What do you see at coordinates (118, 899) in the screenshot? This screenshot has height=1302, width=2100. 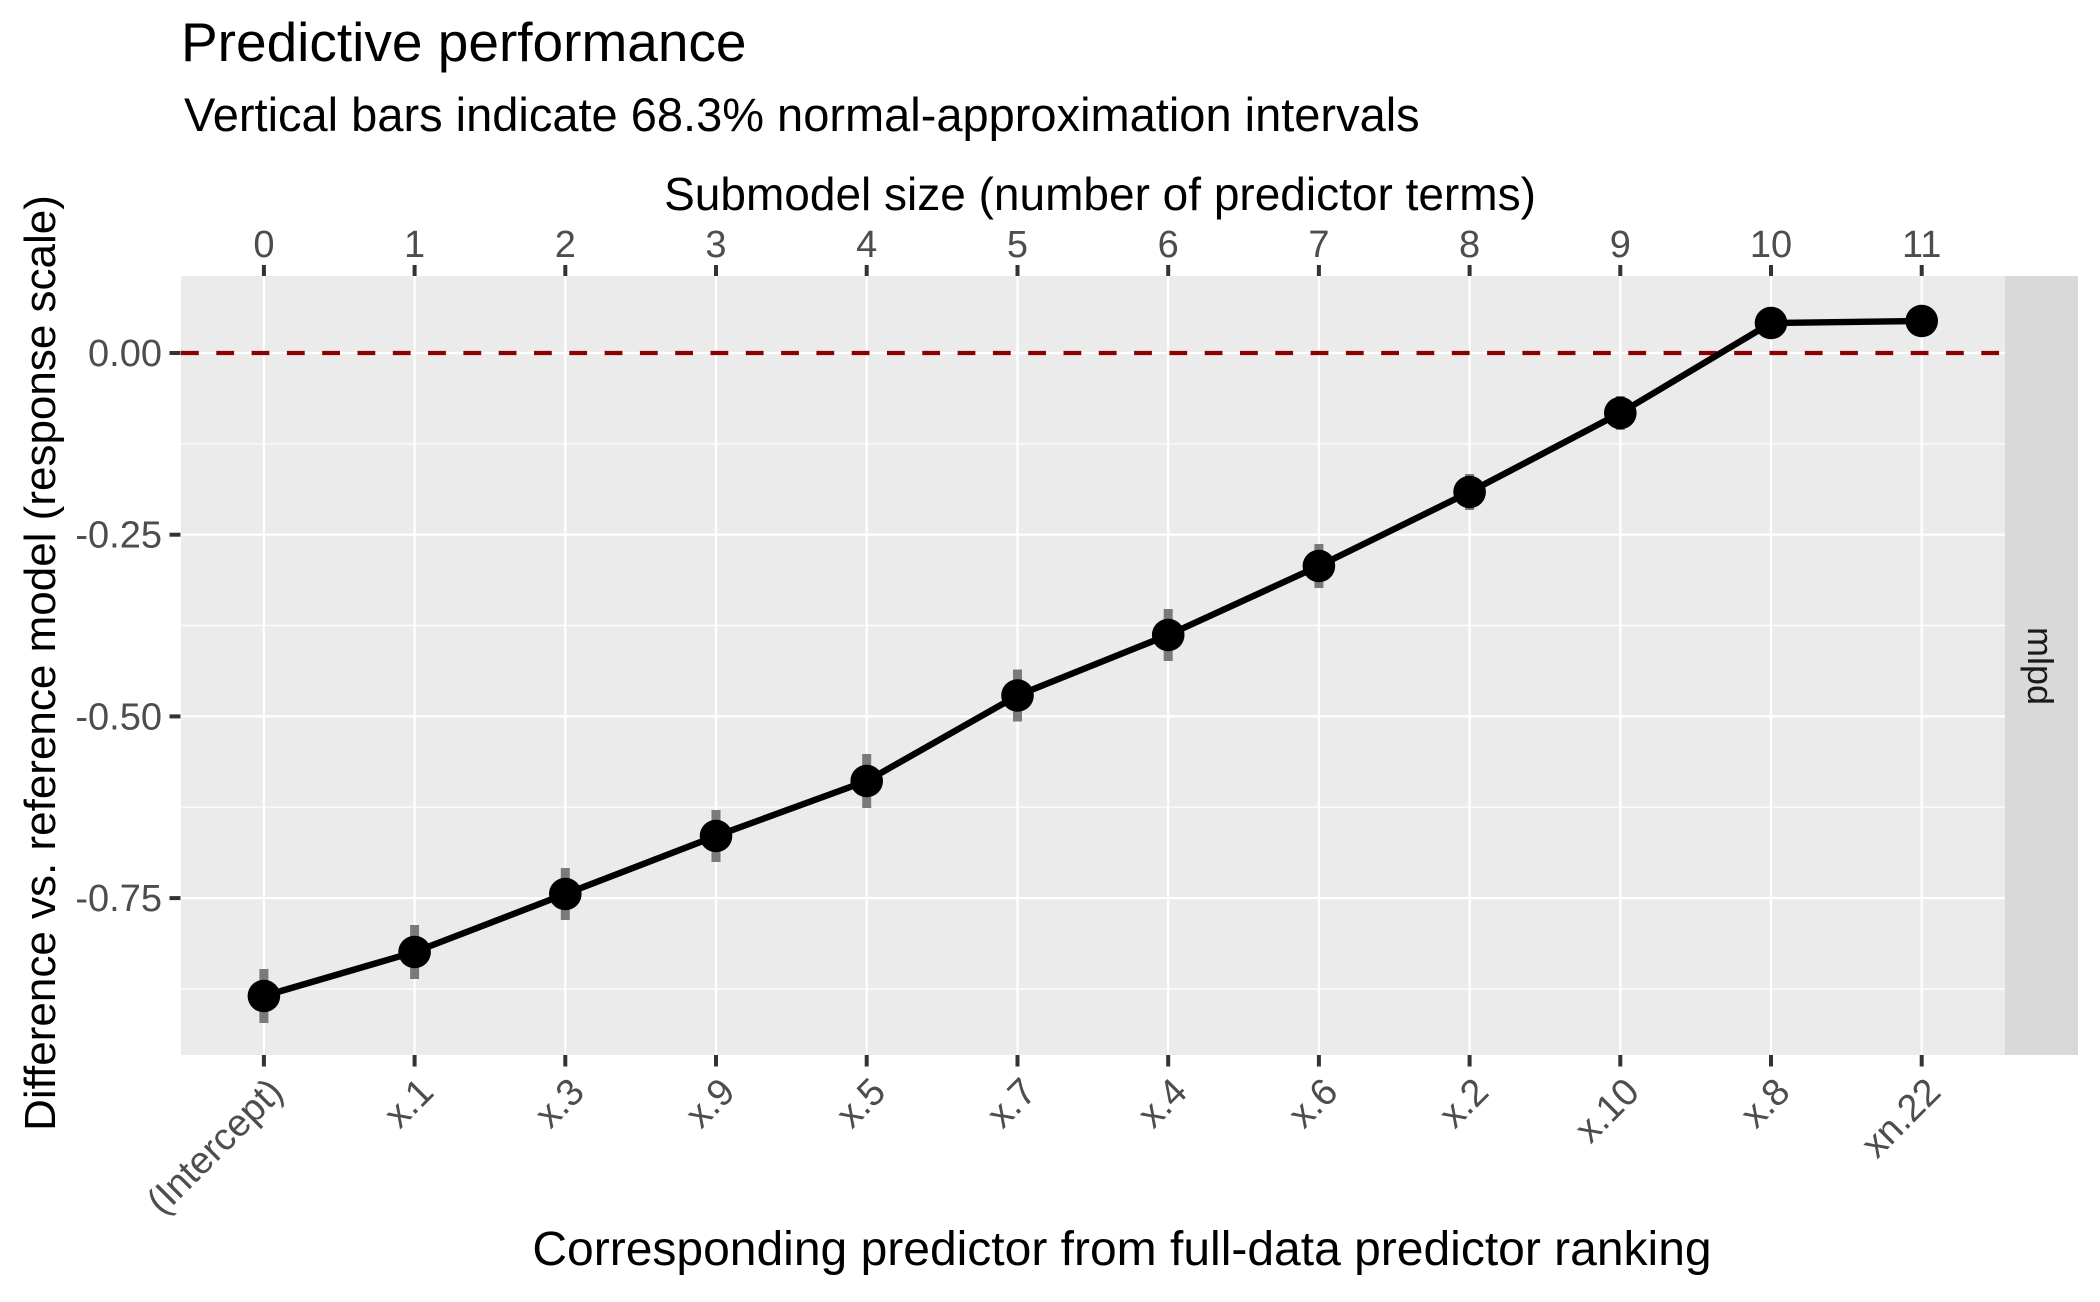 I see `svg-text: -0.75` at bounding box center [118, 899].